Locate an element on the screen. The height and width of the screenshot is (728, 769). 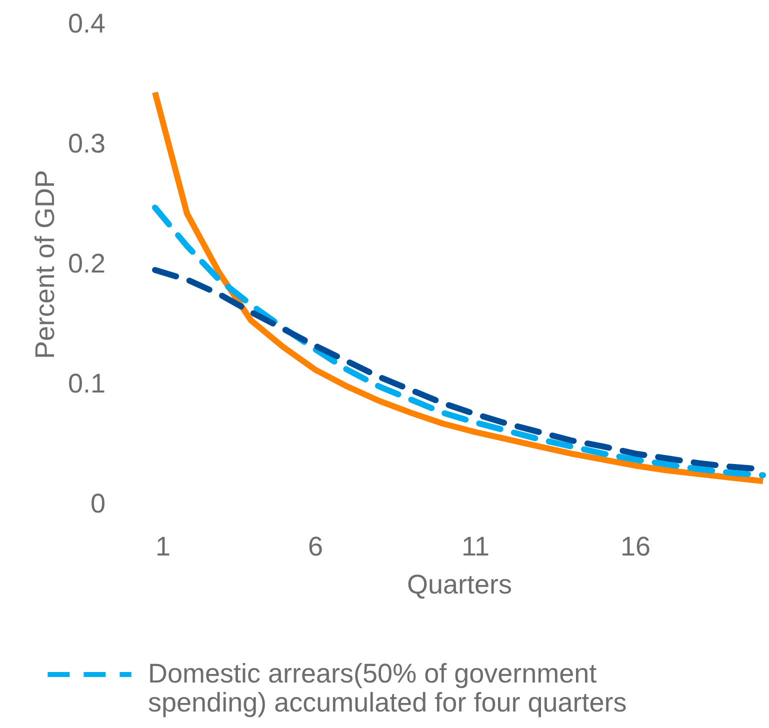
y-tick-label: 0 is located at coordinates (98, 503).